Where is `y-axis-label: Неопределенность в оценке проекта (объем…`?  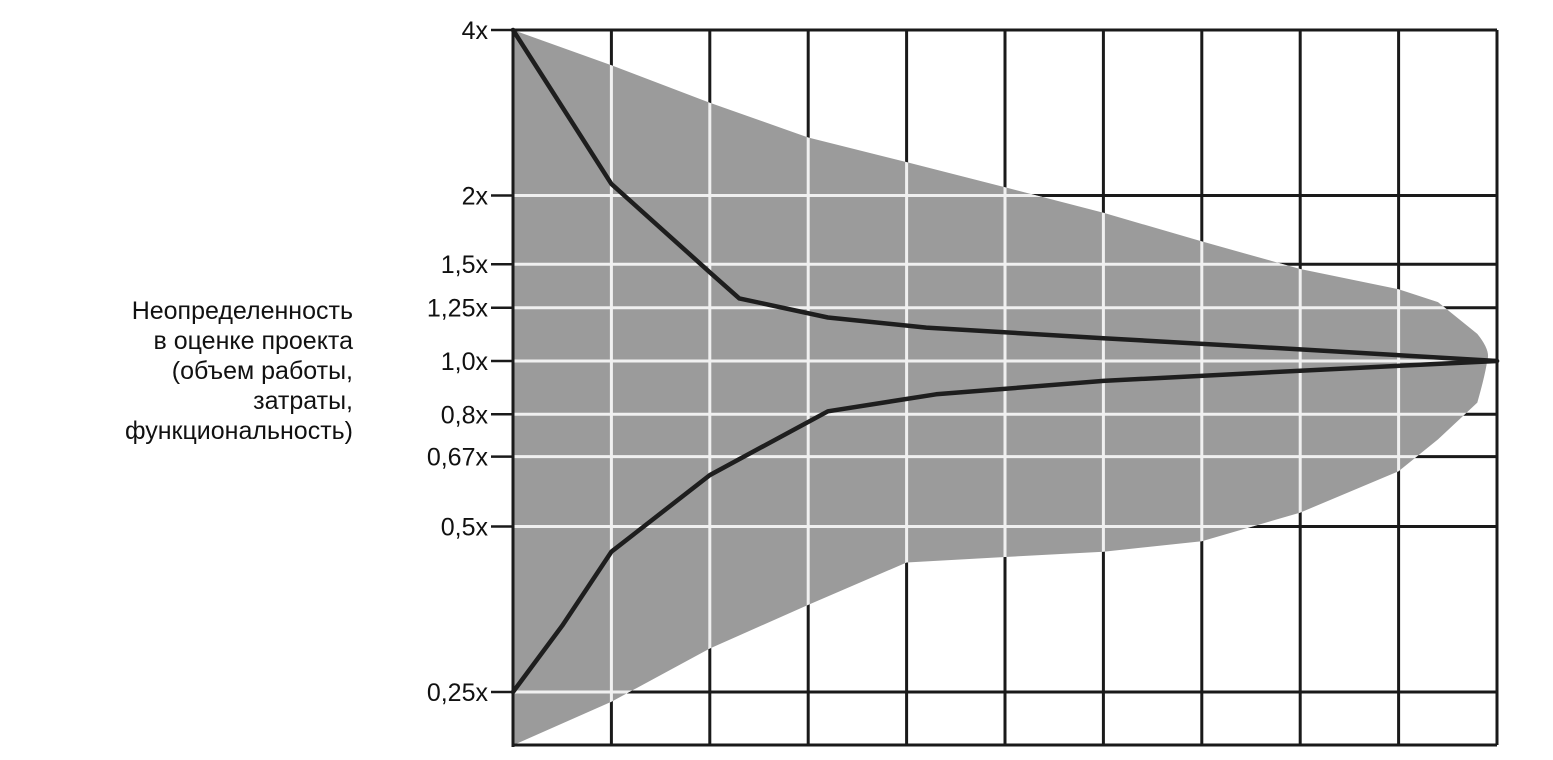
y-axis-label: Неопределенность в оценке проекта (объем… is located at coordinates (183, 371).